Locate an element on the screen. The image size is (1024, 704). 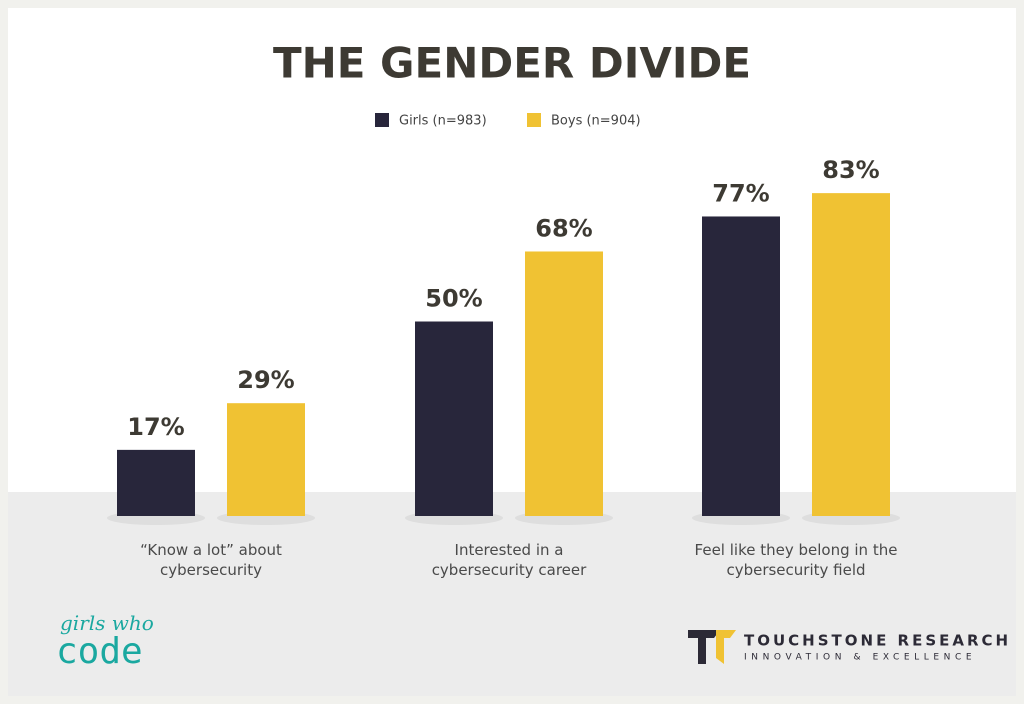
category-label: “Know a lot” about cybersecurity is located at coordinates (211, 560).